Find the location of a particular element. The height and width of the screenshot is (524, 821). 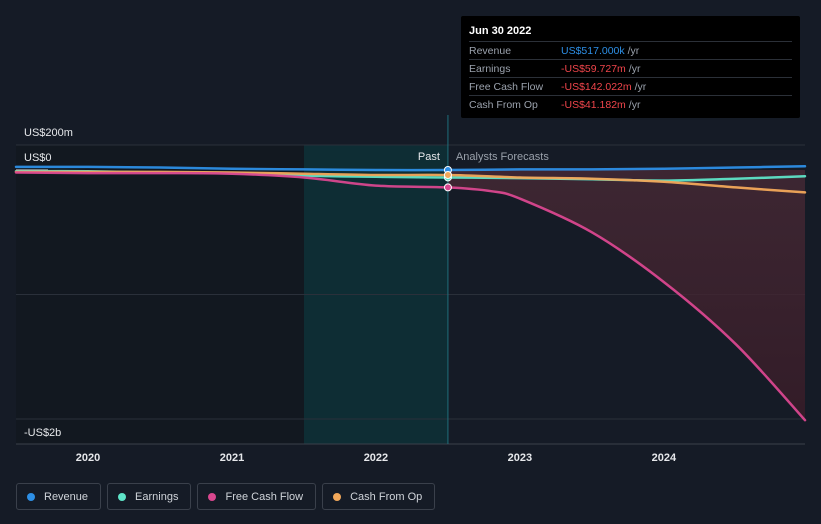

legend-item-cash-from-op: Cash From Op is located at coordinates (379, 496).